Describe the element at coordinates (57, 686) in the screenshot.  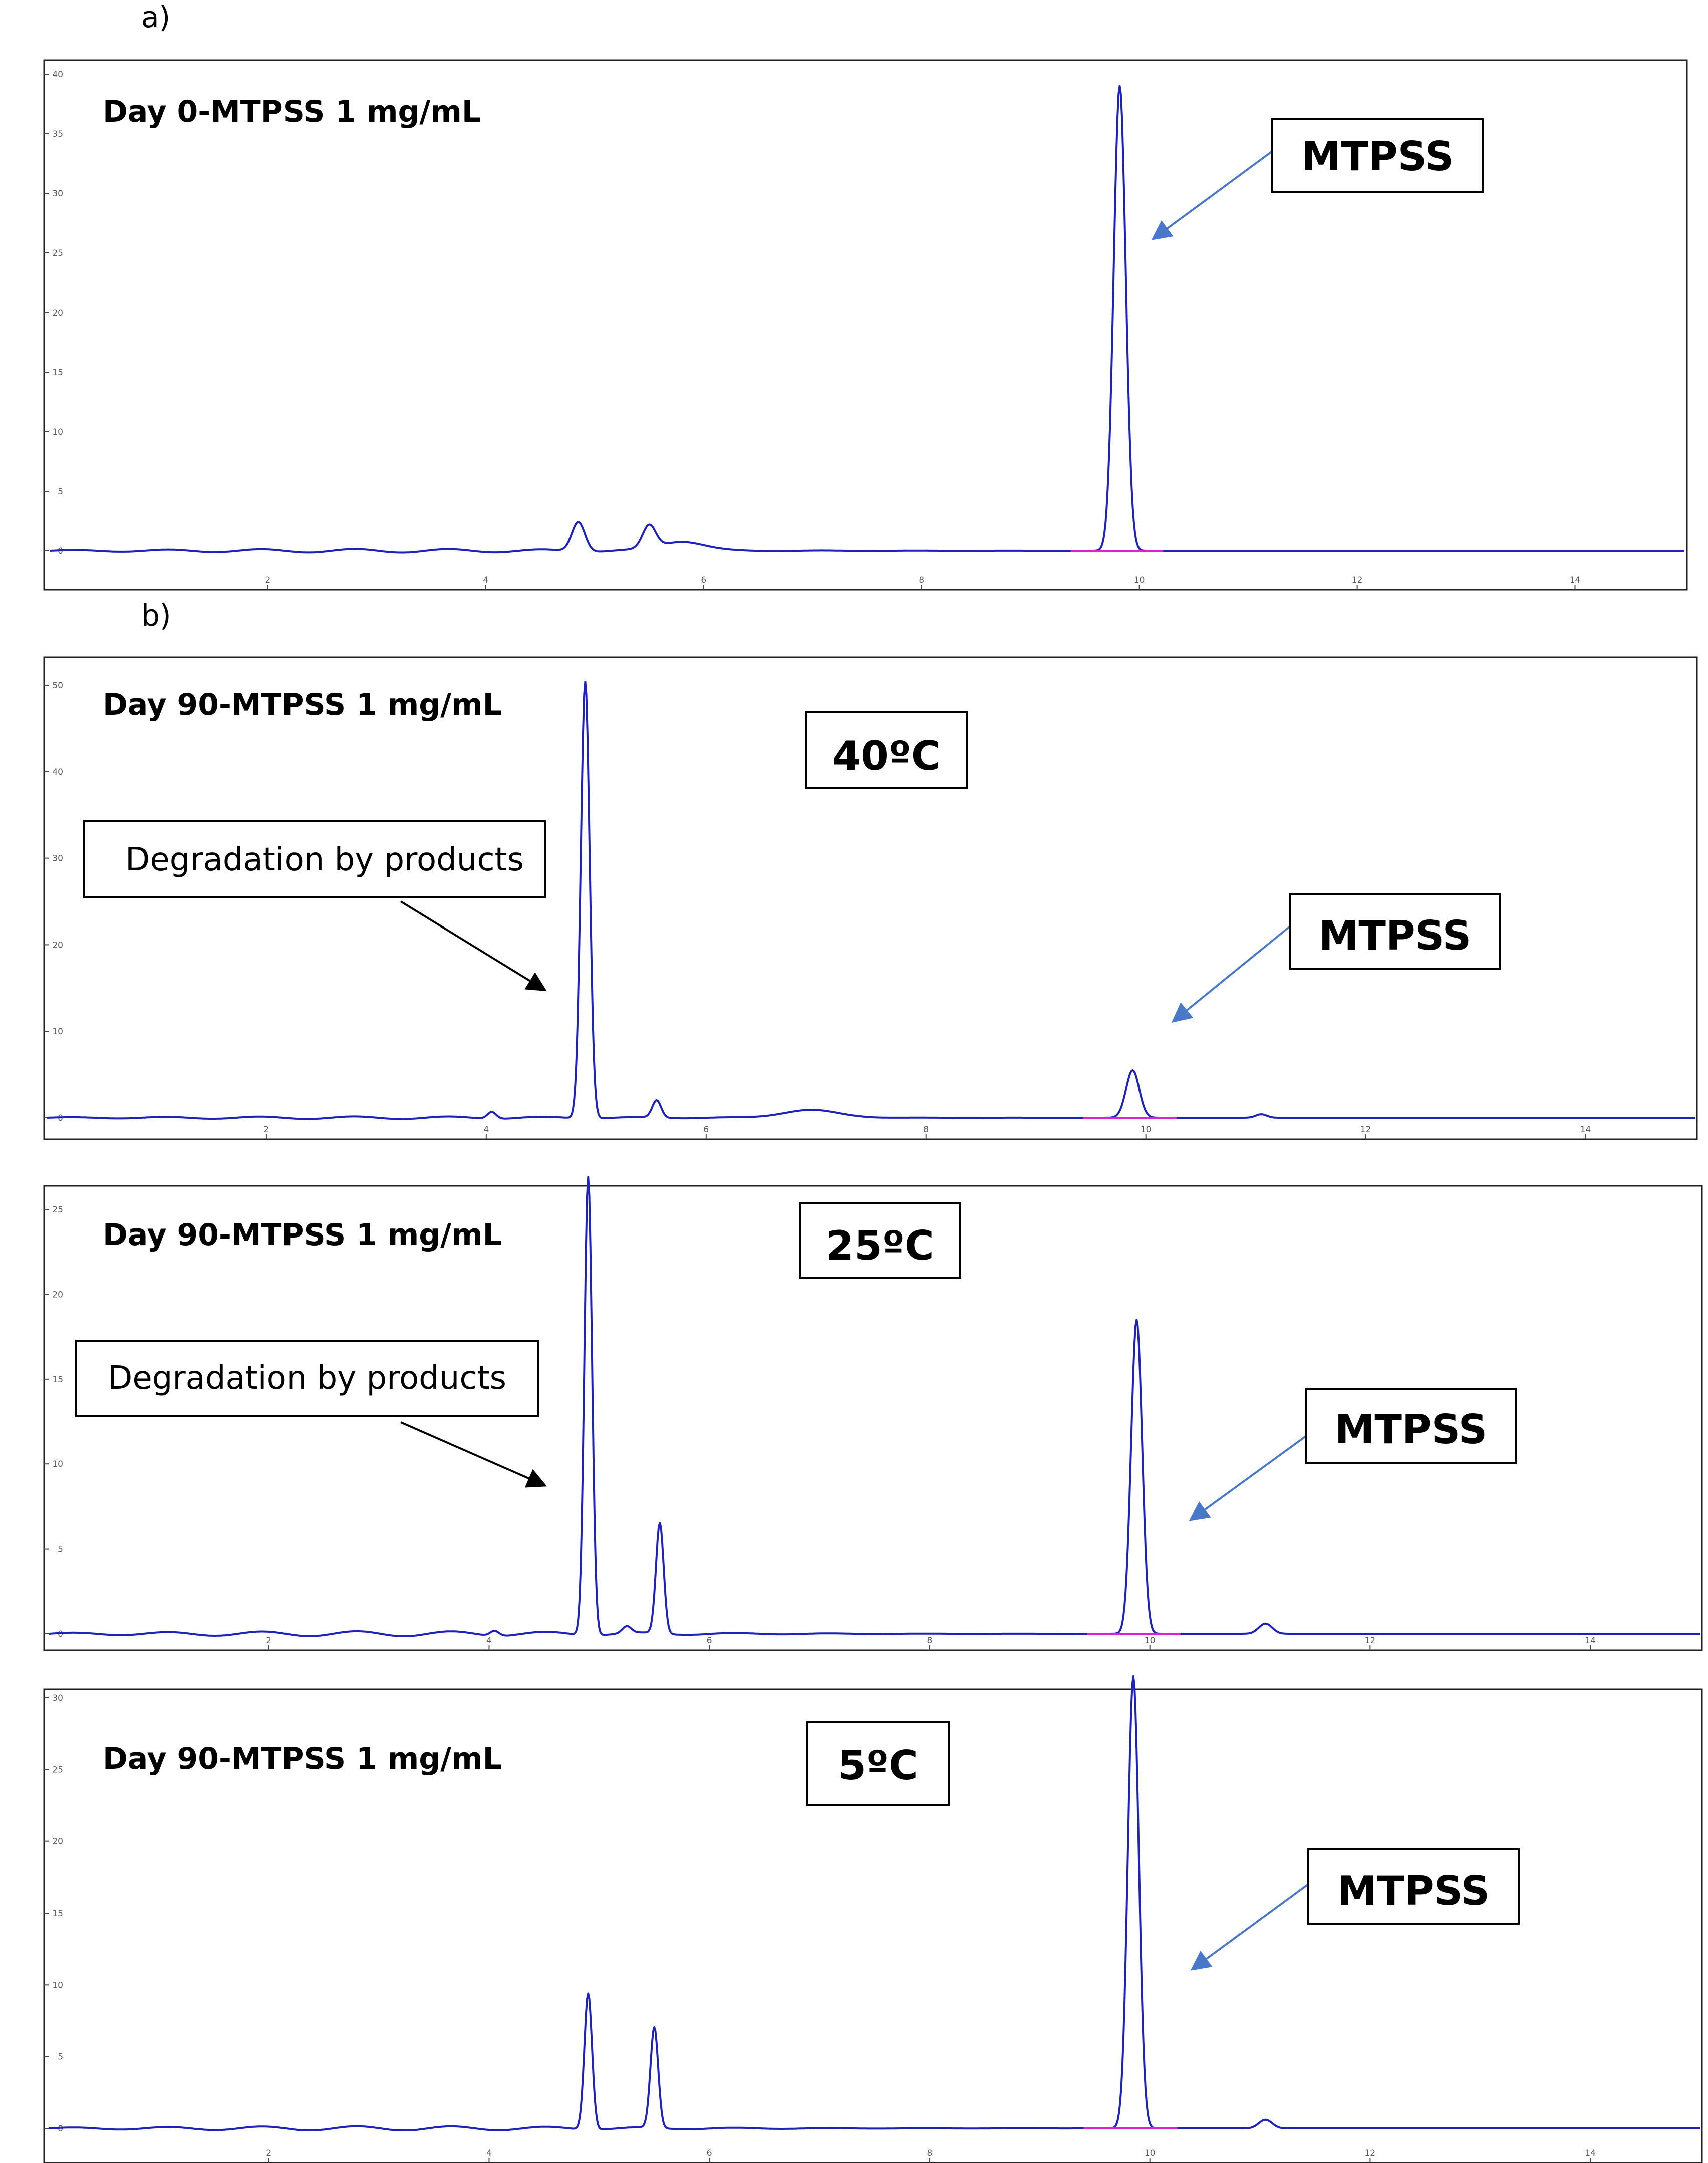
I see `y-tick-label: 50` at that location.